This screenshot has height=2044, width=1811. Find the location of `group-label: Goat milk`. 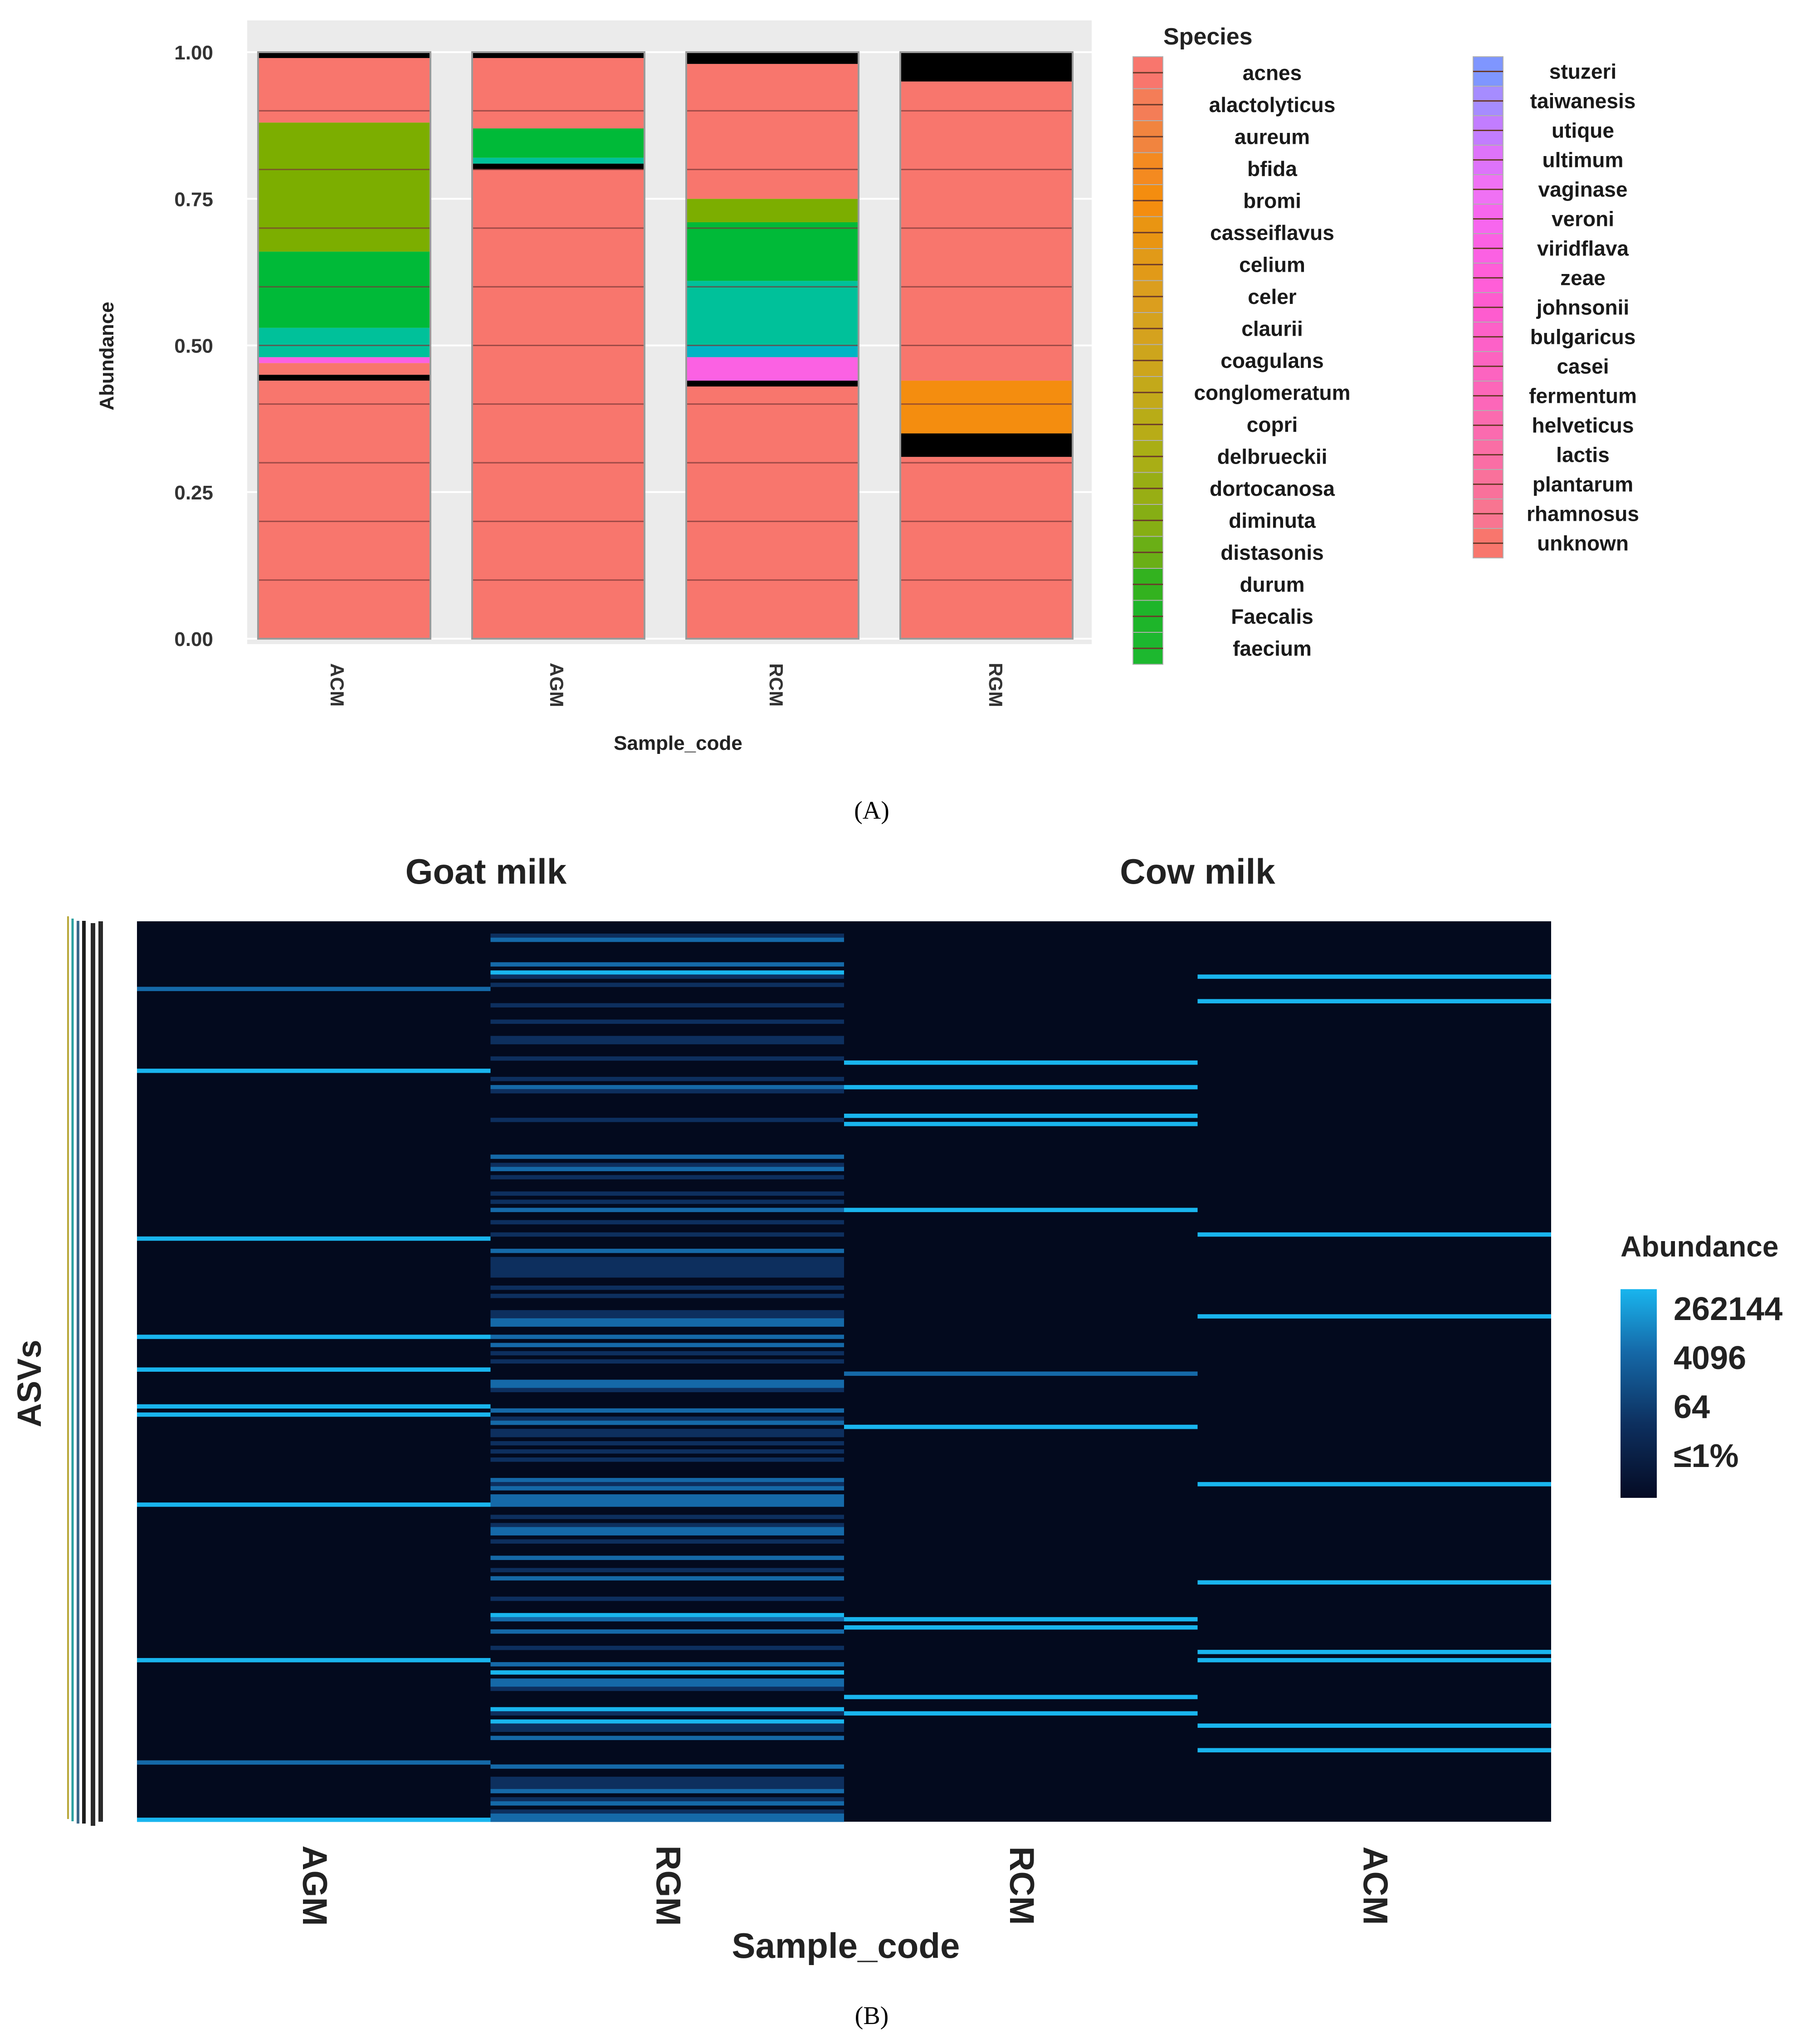

group-label: Goat milk is located at coordinates (486, 871).